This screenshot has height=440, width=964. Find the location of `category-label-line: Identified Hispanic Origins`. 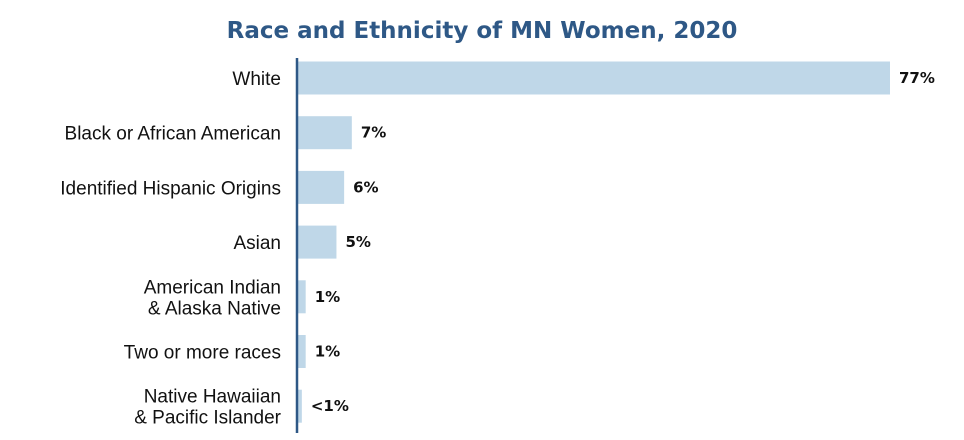

category-label-line: Identified Hispanic Origins is located at coordinates (170, 188).